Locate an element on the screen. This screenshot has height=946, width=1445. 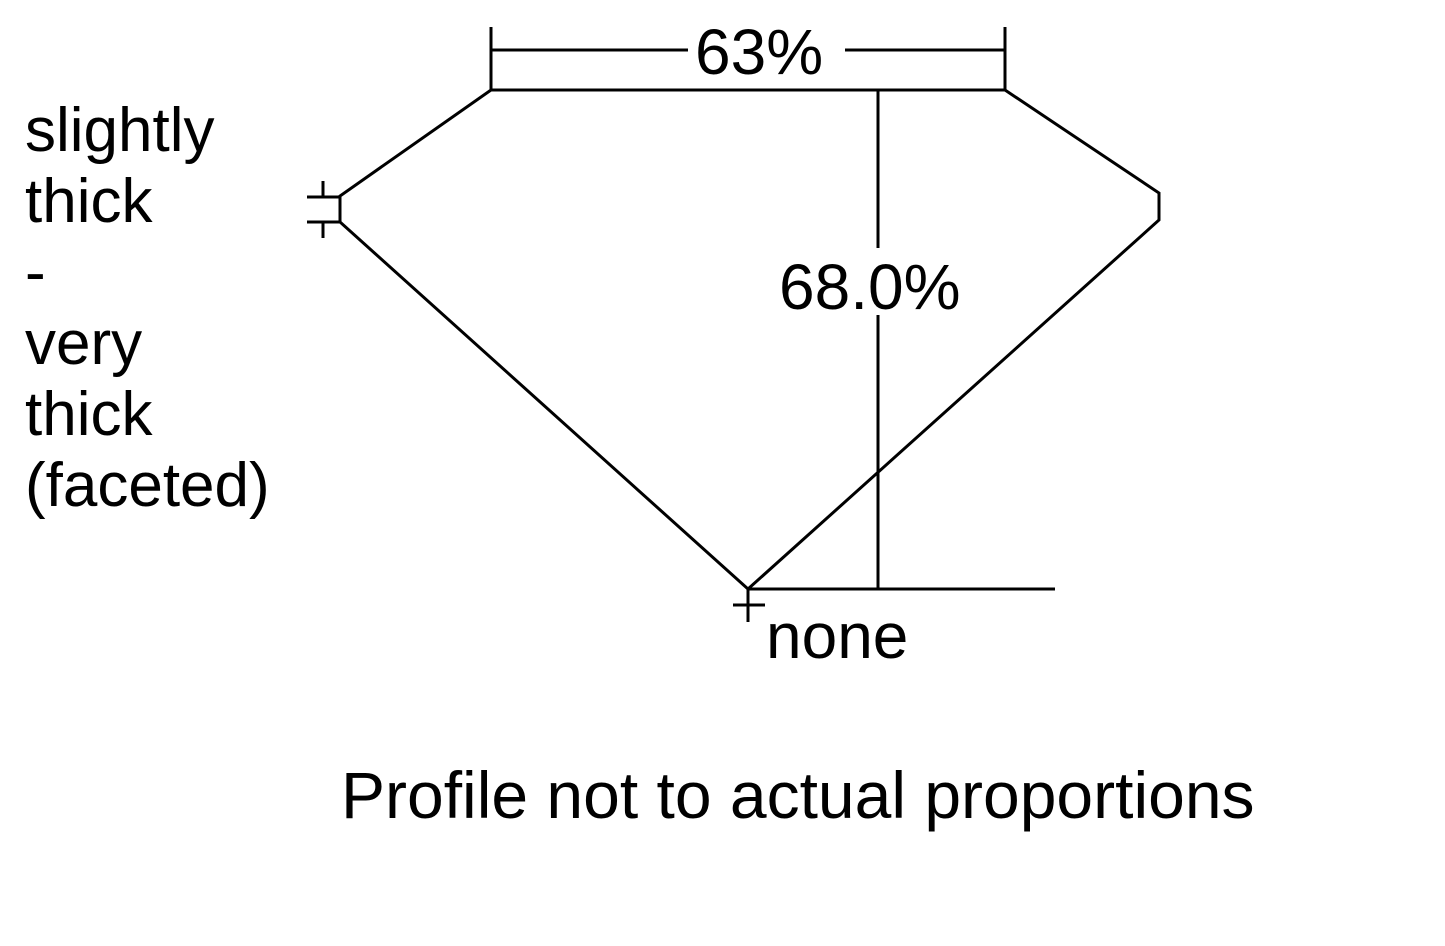
girdle-label-line: (faceted) is located at coordinates (147, 485).